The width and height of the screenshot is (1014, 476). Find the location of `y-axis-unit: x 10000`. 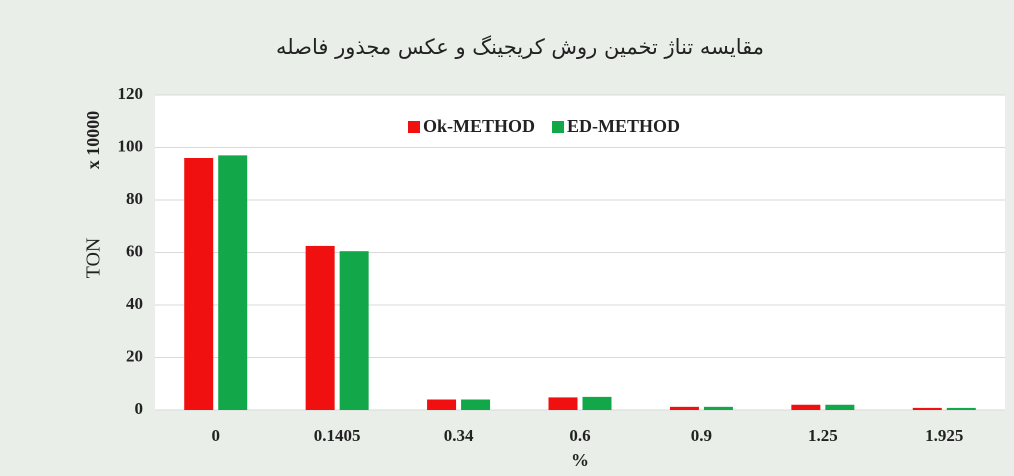

y-axis-unit: x 10000 is located at coordinates (93, 140).